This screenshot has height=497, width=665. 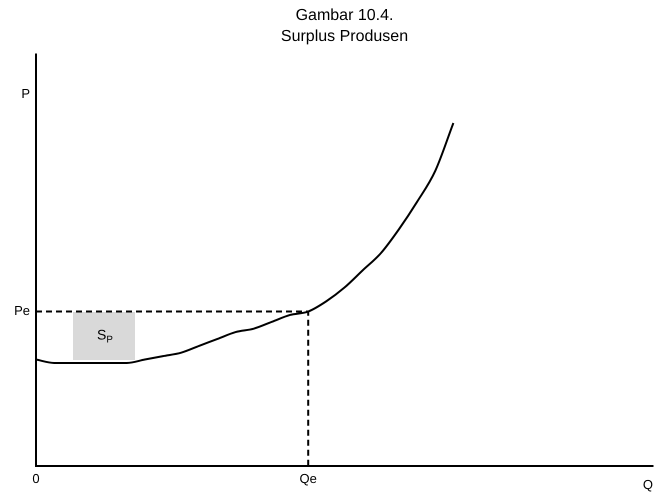 I want to click on chart-title: Gambar 10.4., so click(x=345, y=15).